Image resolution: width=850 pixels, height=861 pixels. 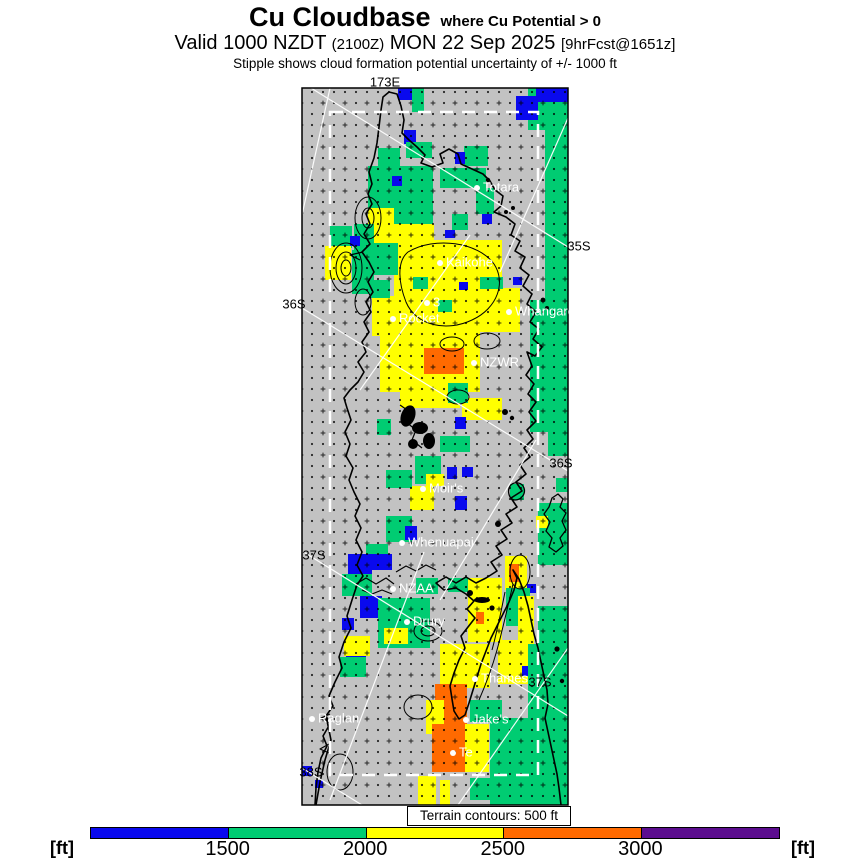 What do you see at coordinates (340, 17) in the screenshot?
I see `title-main: Cu Cloudbase` at bounding box center [340, 17].